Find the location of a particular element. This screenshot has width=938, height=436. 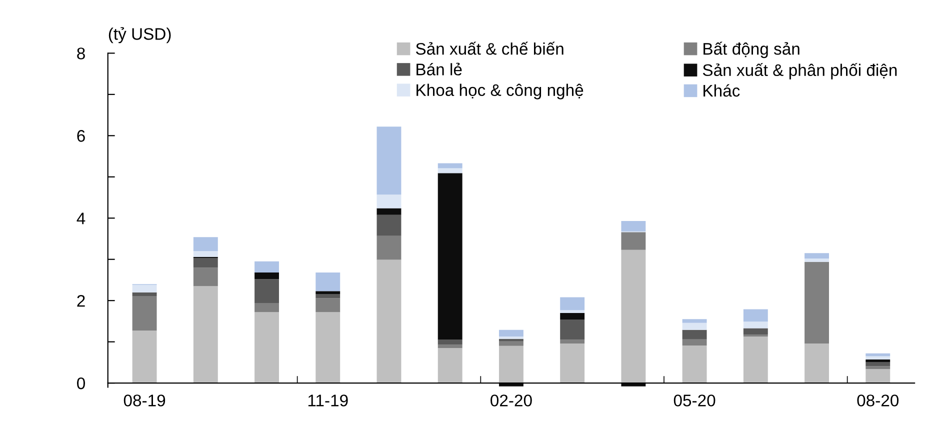

x-tick-label: 08-20 is located at coordinates (878, 400).